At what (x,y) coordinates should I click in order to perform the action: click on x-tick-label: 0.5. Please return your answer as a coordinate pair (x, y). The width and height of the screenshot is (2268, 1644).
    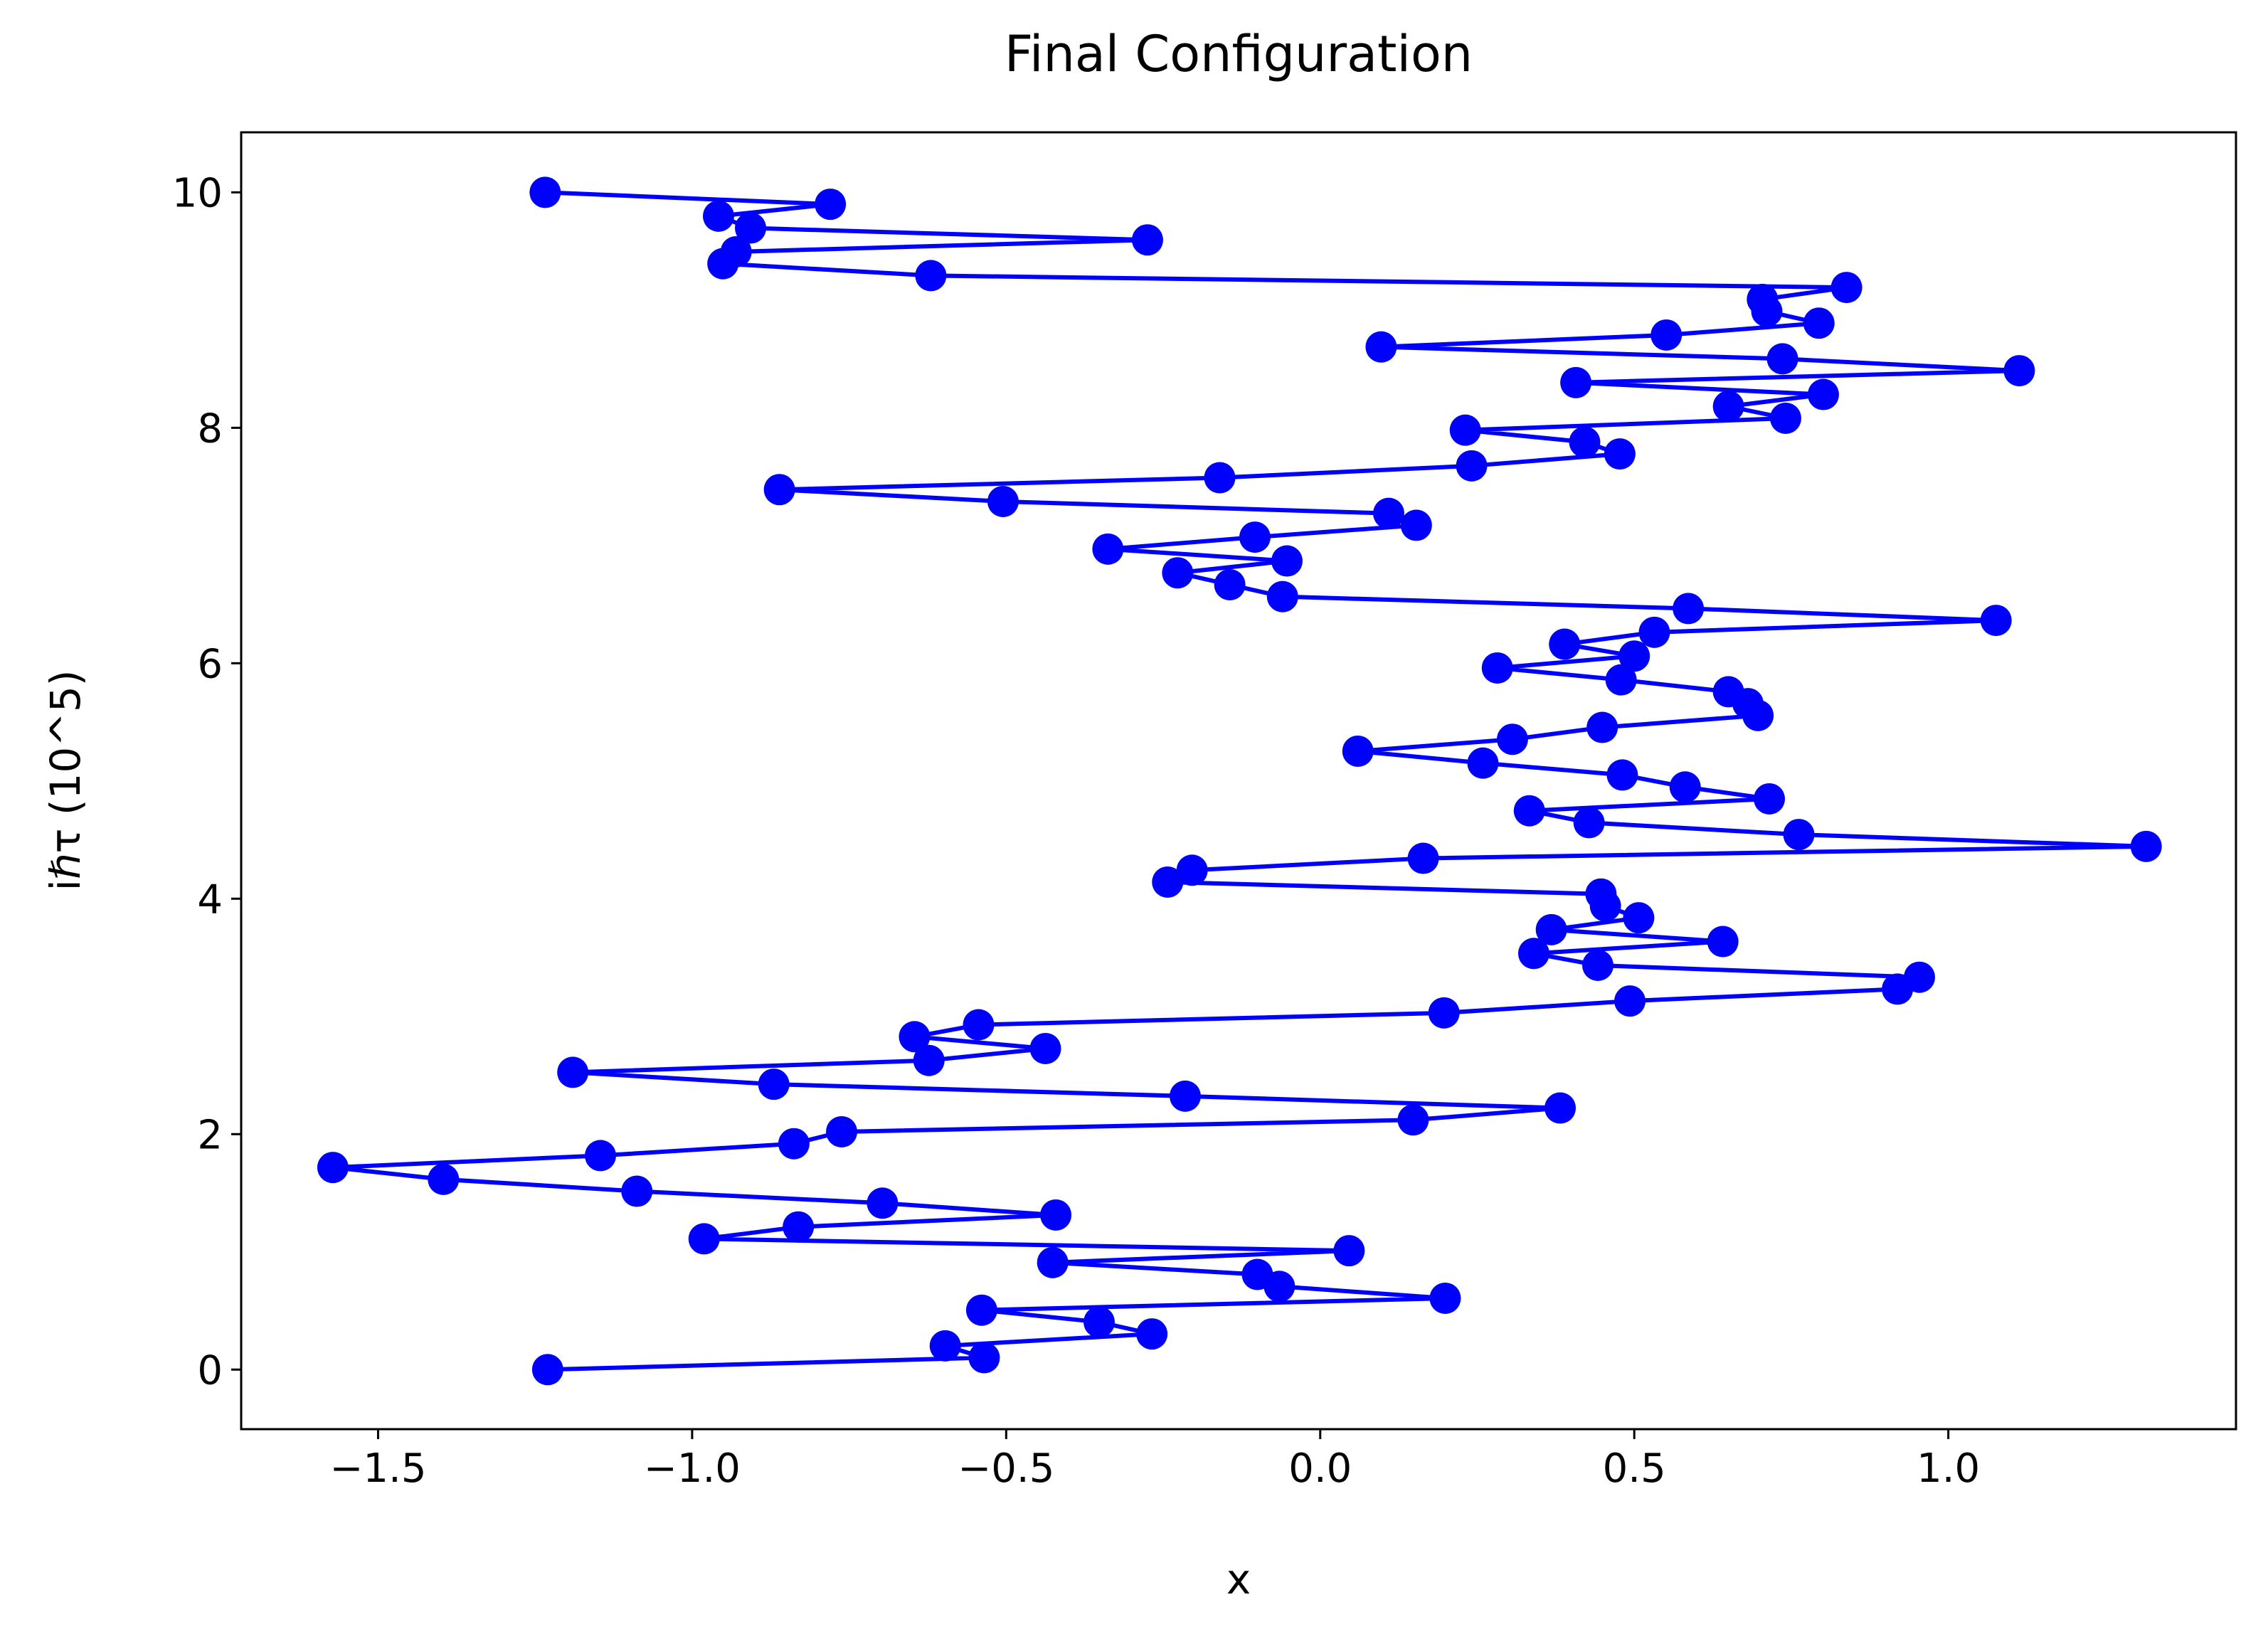
    Looking at the image, I should click on (1635, 1469).